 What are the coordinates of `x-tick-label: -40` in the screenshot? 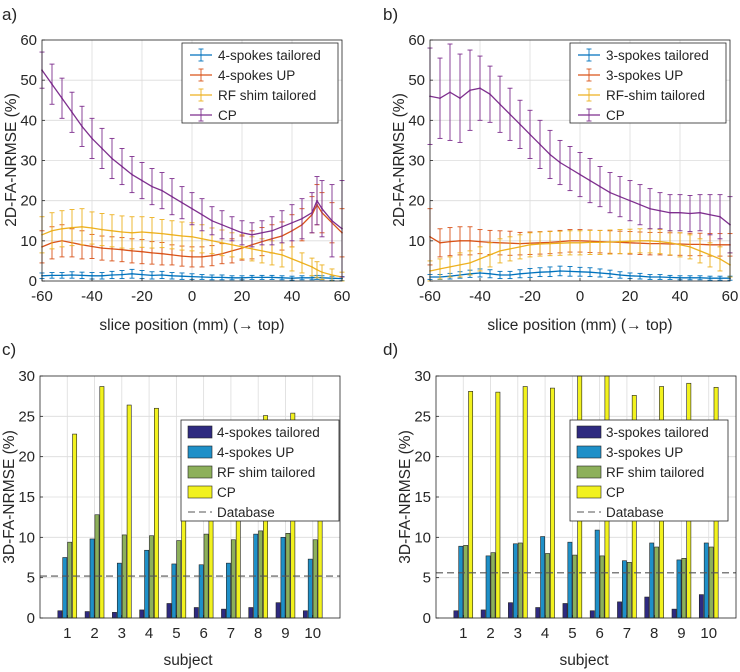 It's located at (92, 296).